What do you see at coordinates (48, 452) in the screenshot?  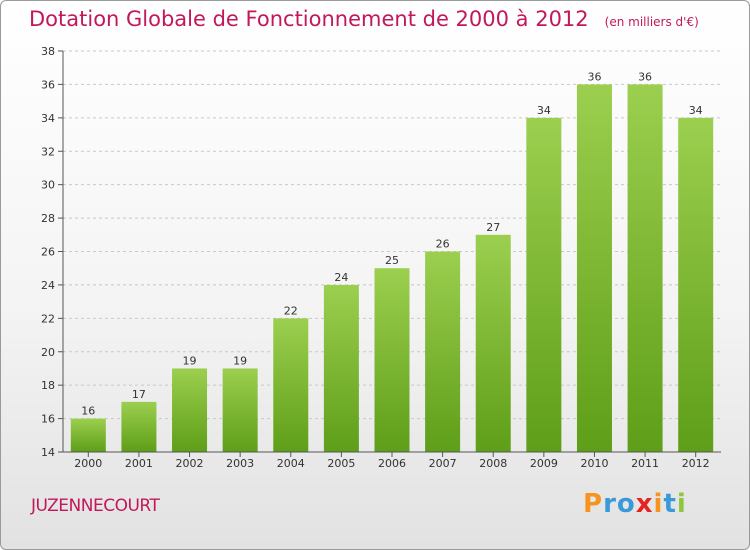 I see `y-tick-label: 14` at bounding box center [48, 452].